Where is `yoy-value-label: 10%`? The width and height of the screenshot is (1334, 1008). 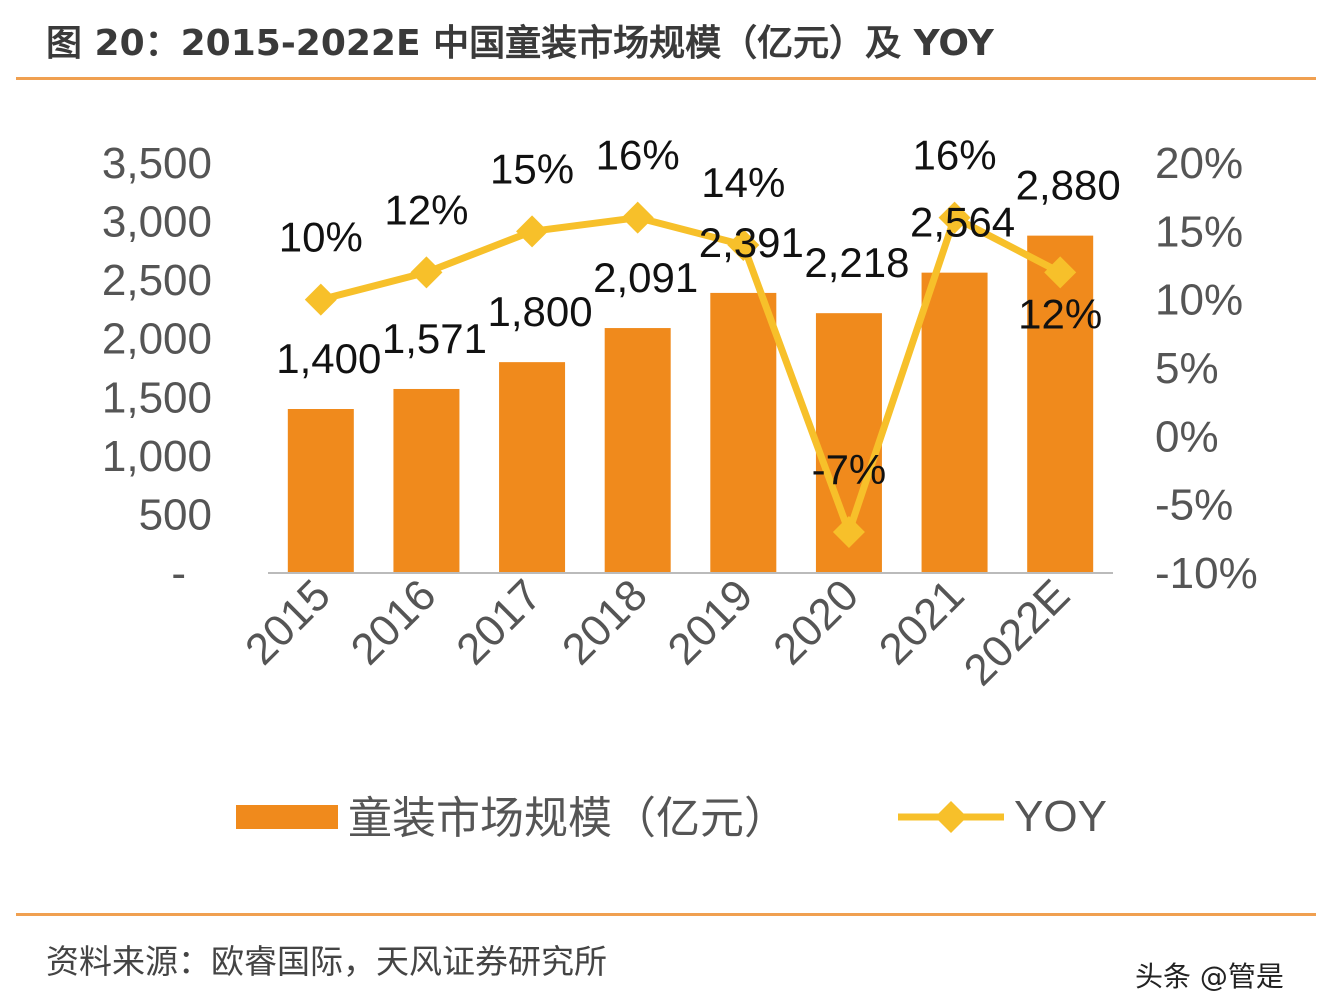 yoy-value-label: 10% is located at coordinates (321, 237).